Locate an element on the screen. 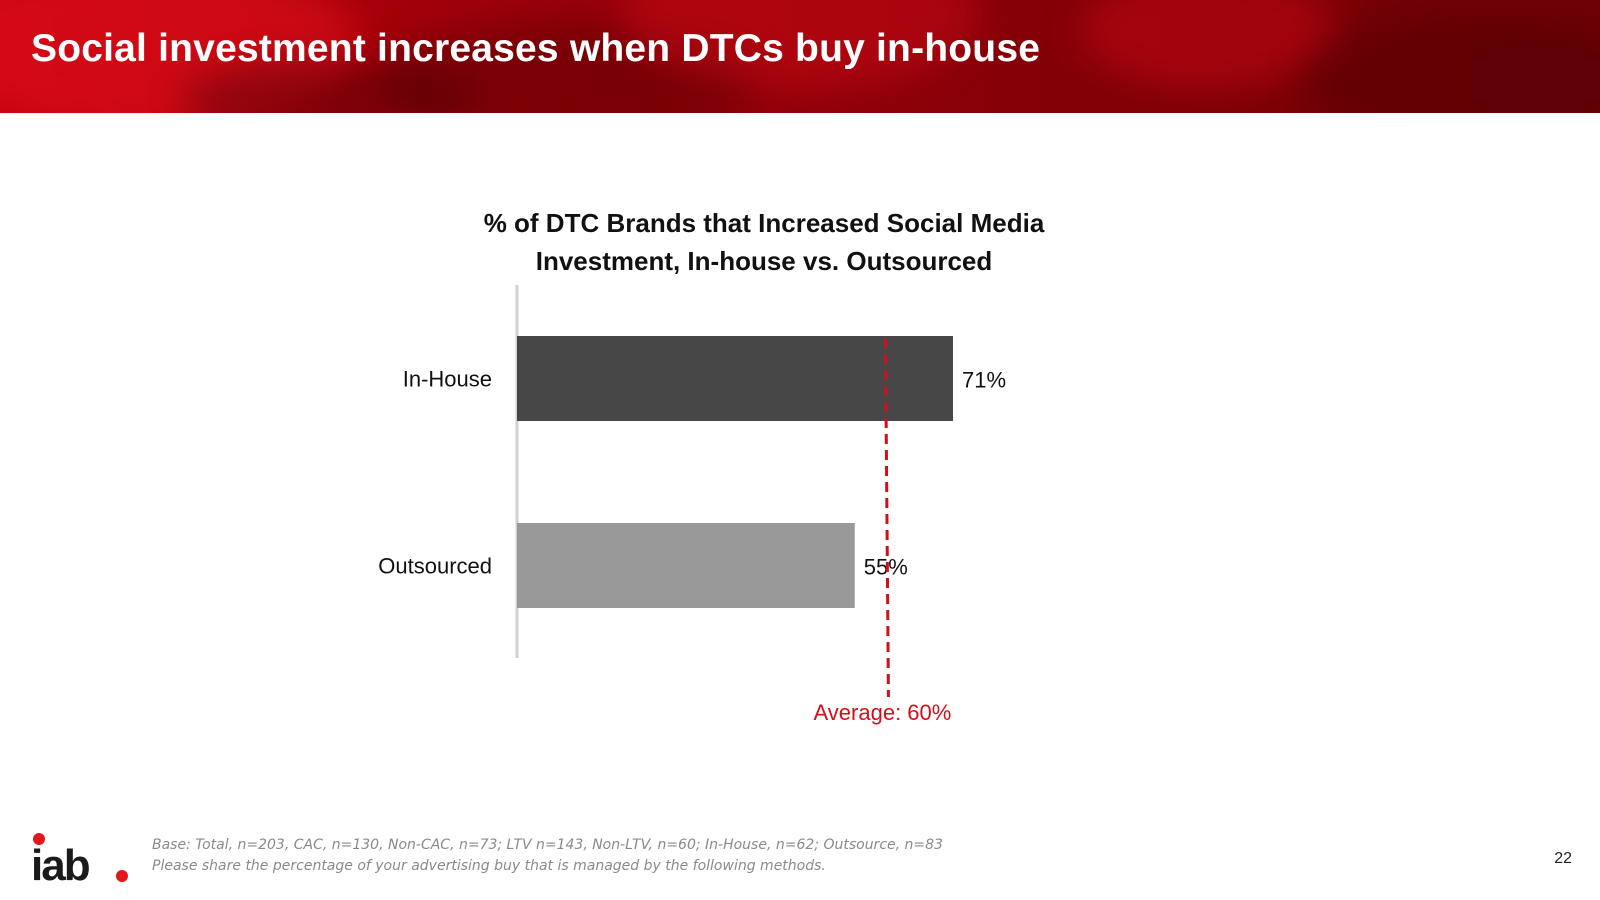  category-label: In-House is located at coordinates (447, 379).